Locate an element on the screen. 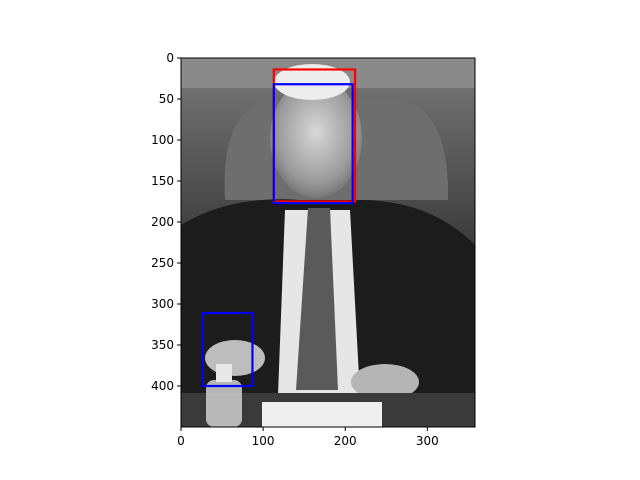  x-tick-label: 100 is located at coordinates (263, 441).